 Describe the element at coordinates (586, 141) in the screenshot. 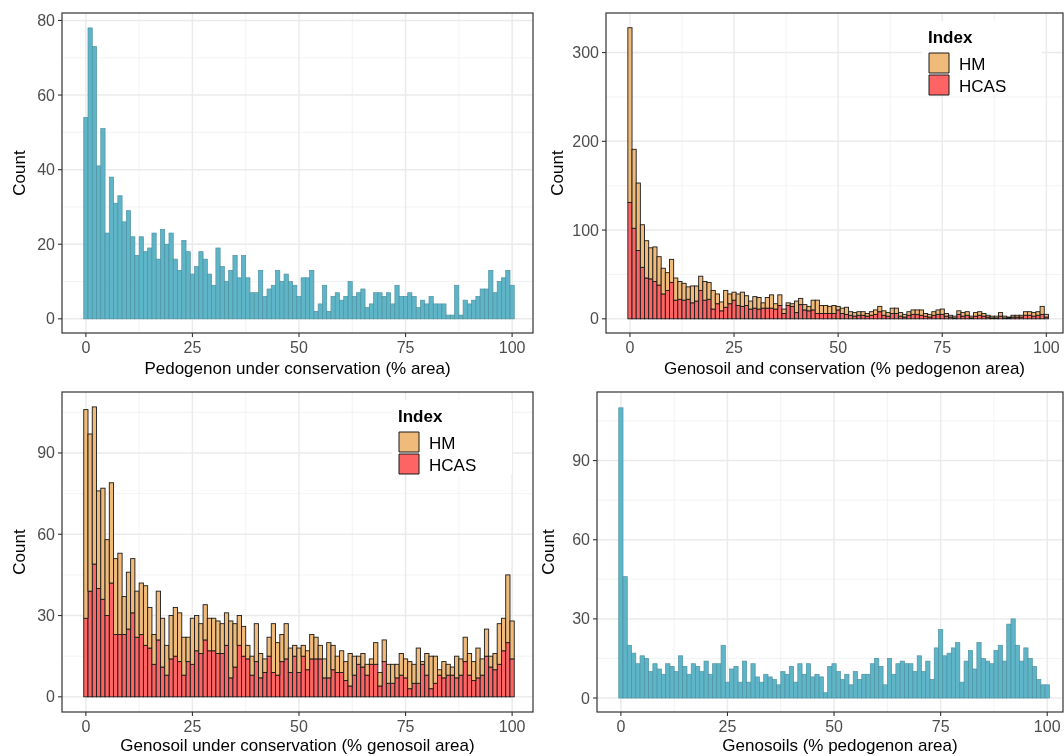

I see `y-tick-label: 200` at that location.